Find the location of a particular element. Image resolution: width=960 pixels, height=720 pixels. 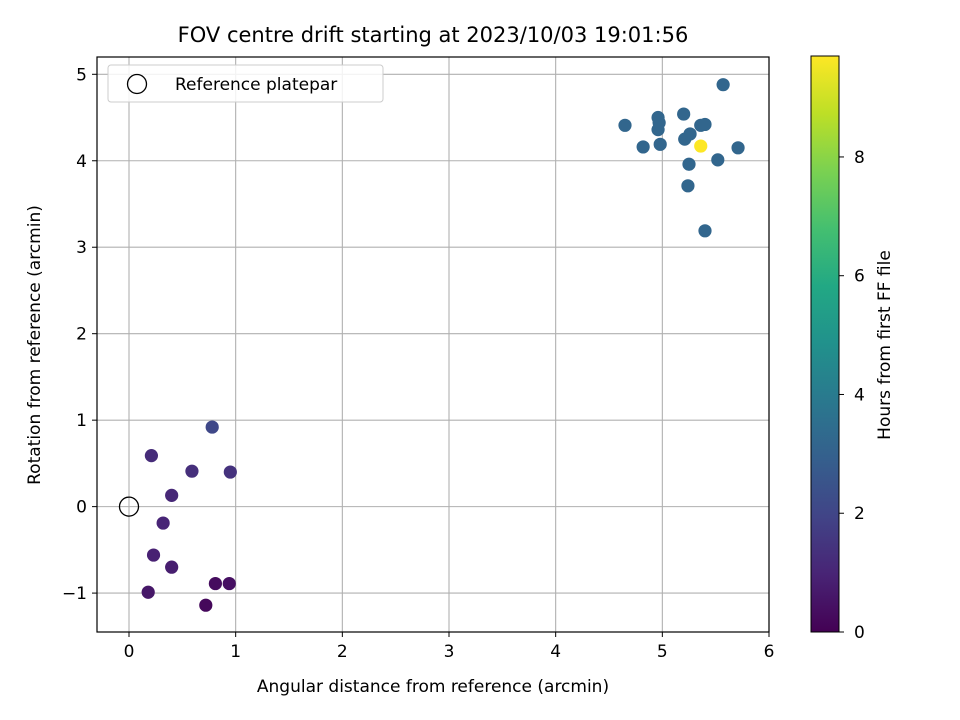

colorbar-tick-label: 4 is located at coordinates (859, 395).